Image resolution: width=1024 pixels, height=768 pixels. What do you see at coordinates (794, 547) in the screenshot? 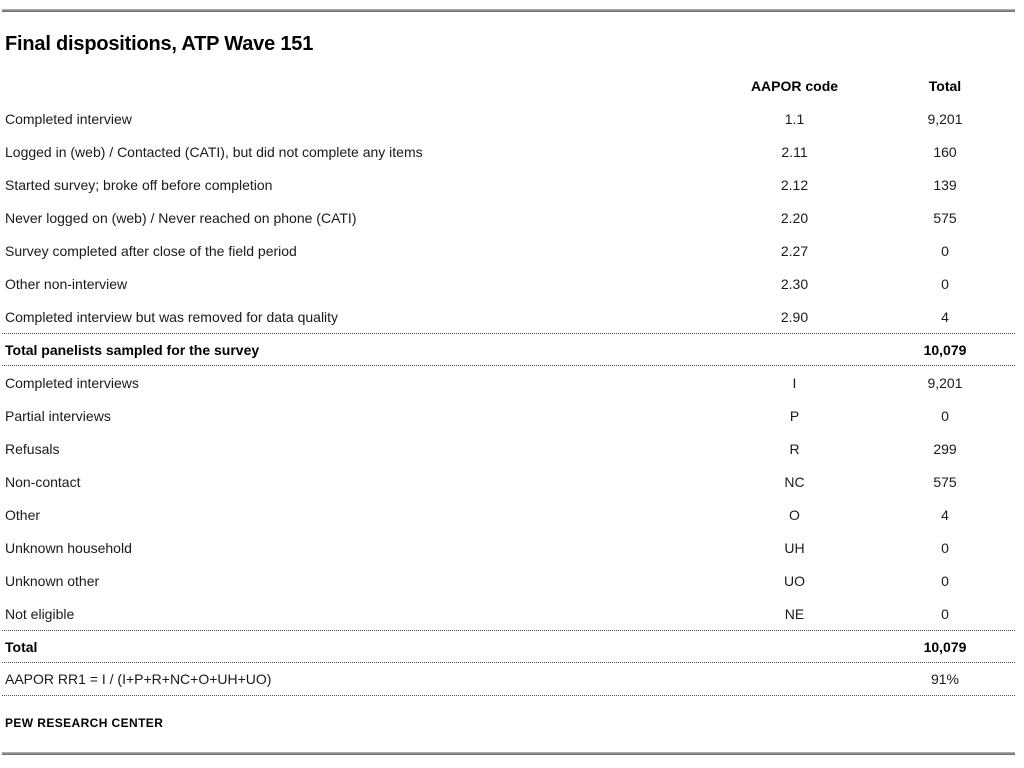
I see `row-aapor-code: UH` at bounding box center [794, 547].